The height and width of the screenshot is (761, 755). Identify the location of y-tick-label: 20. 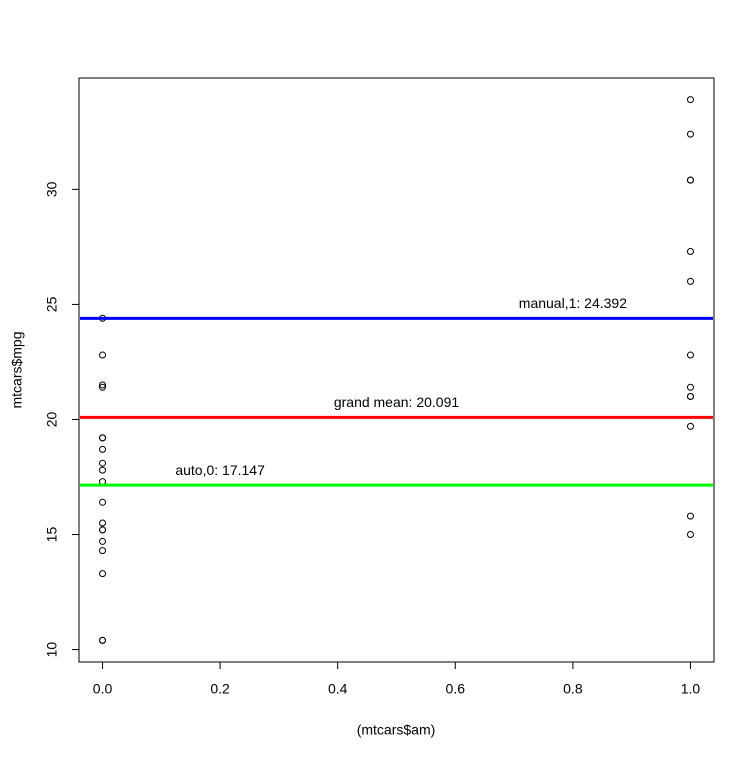
(52, 419).